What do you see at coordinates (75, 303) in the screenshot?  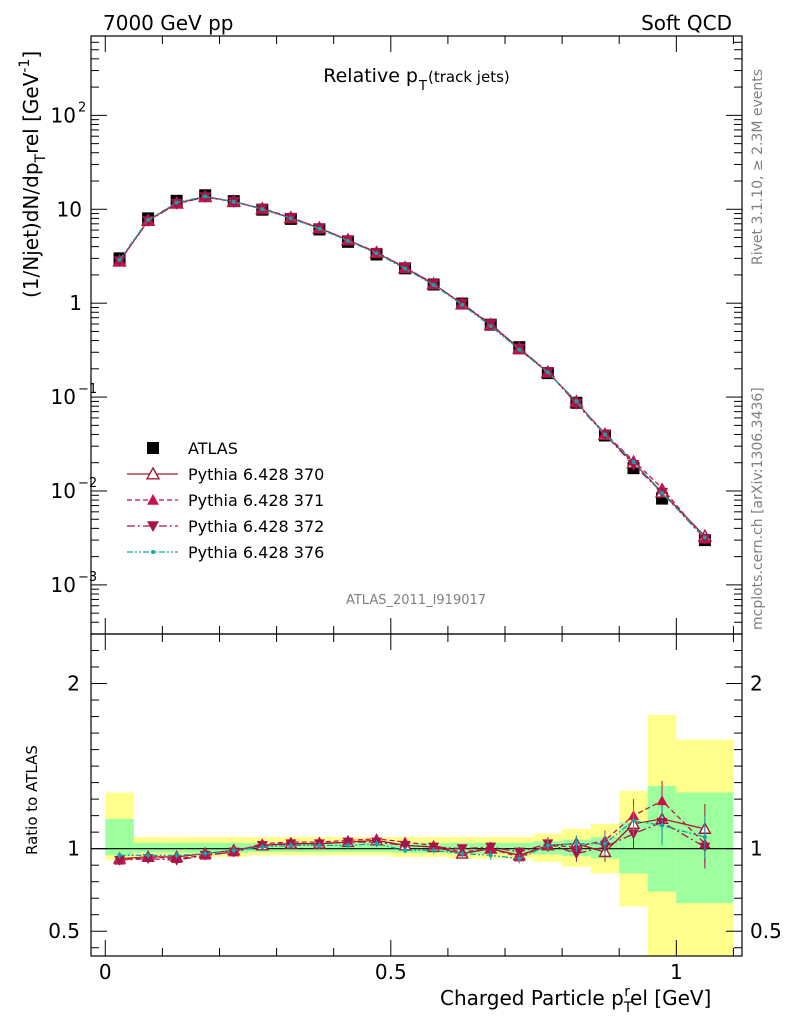 I see `y-tick-label: 1` at bounding box center [75, 303].